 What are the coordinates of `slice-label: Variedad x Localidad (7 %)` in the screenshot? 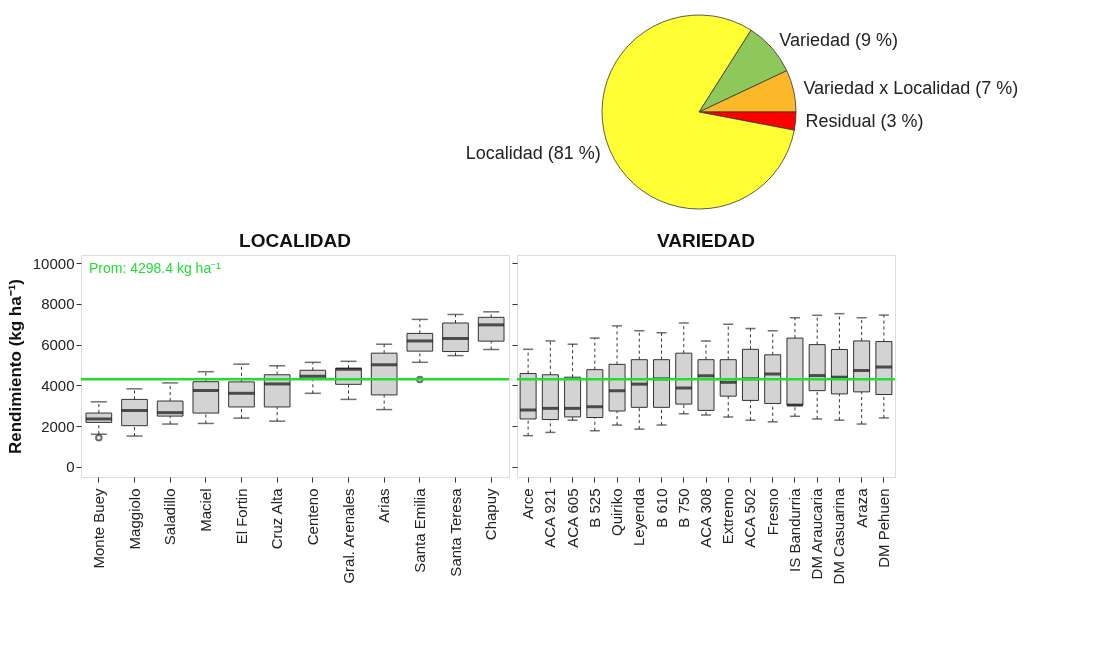 It's located at (911, 87).